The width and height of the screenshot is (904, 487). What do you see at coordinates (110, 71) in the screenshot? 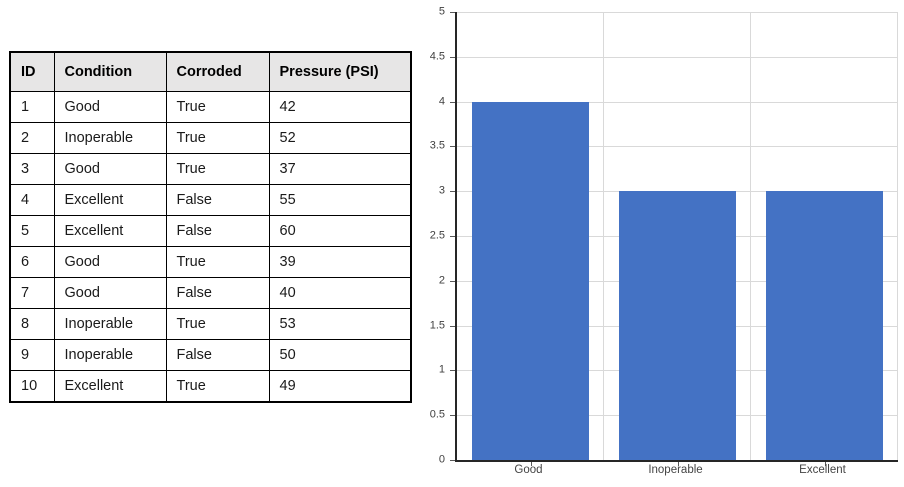
I see `column-header: Condition` at bounding box center [110, 71].